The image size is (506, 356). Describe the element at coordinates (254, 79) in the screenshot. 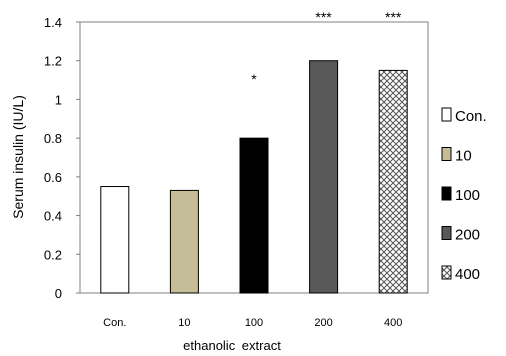

I see `significance-marker: *` at that location.